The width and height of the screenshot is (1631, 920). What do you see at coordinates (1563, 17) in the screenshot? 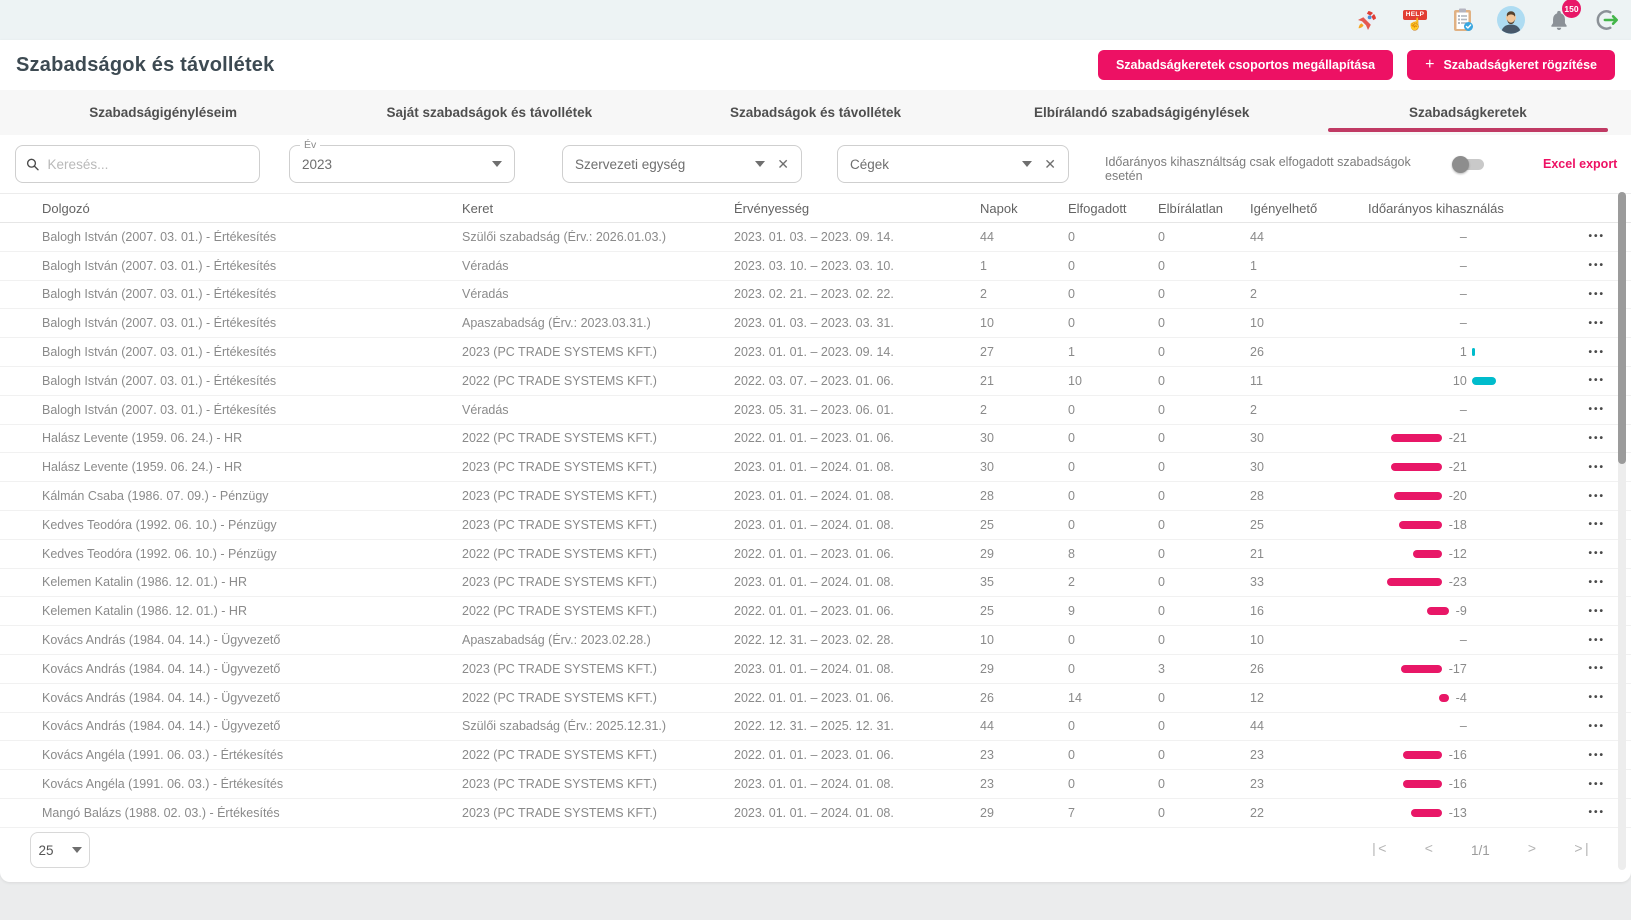
I see `notifications-bell-icon: 150` at bounding box center [1563, 17].